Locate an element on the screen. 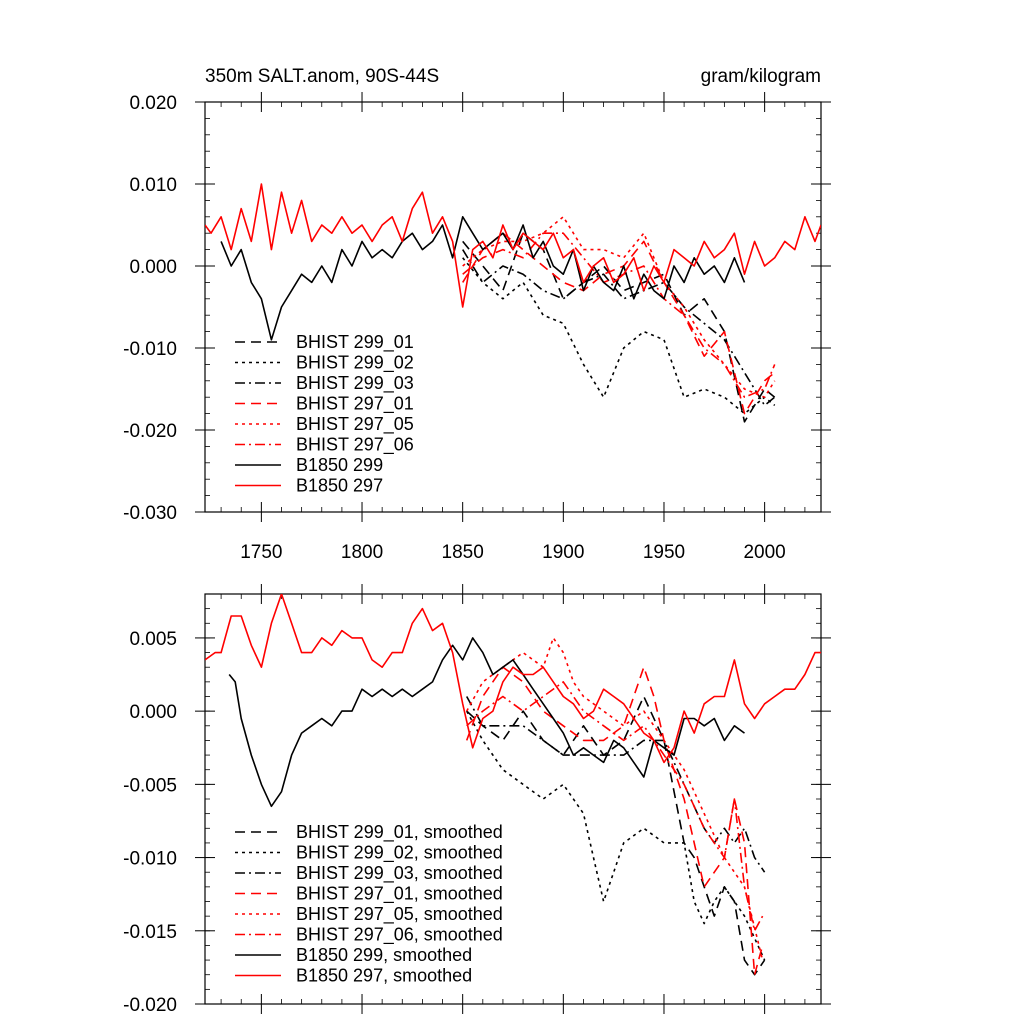 Image resolution: width=1024 pixels, height=1024 pixels. series-group is located at coordinates (513, 303).